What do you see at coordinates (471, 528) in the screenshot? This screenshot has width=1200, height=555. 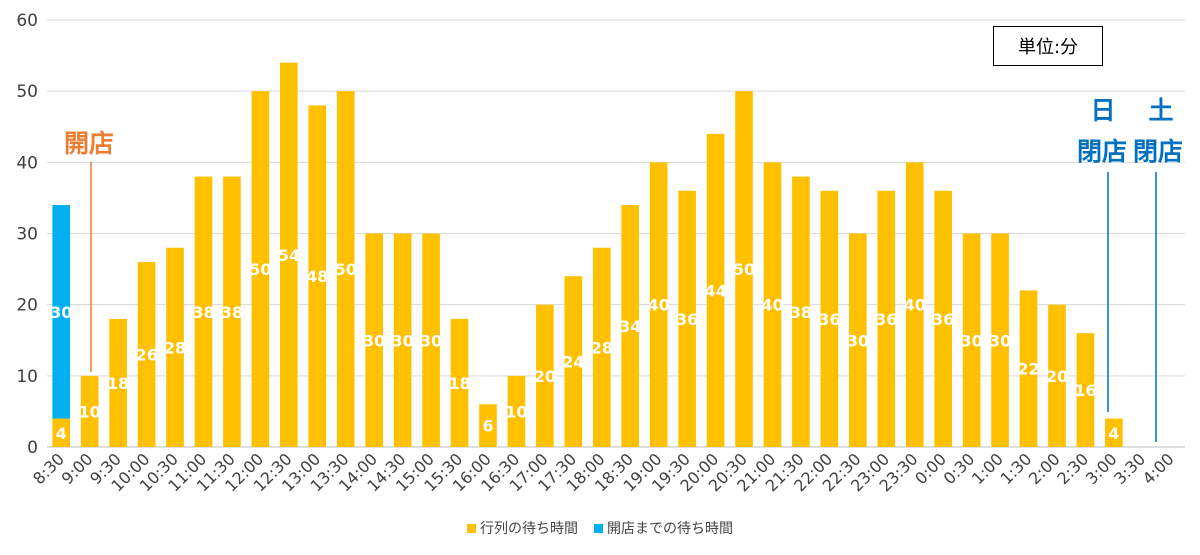 I see `legend-swatch-queue` at bounding box center [471, 528].